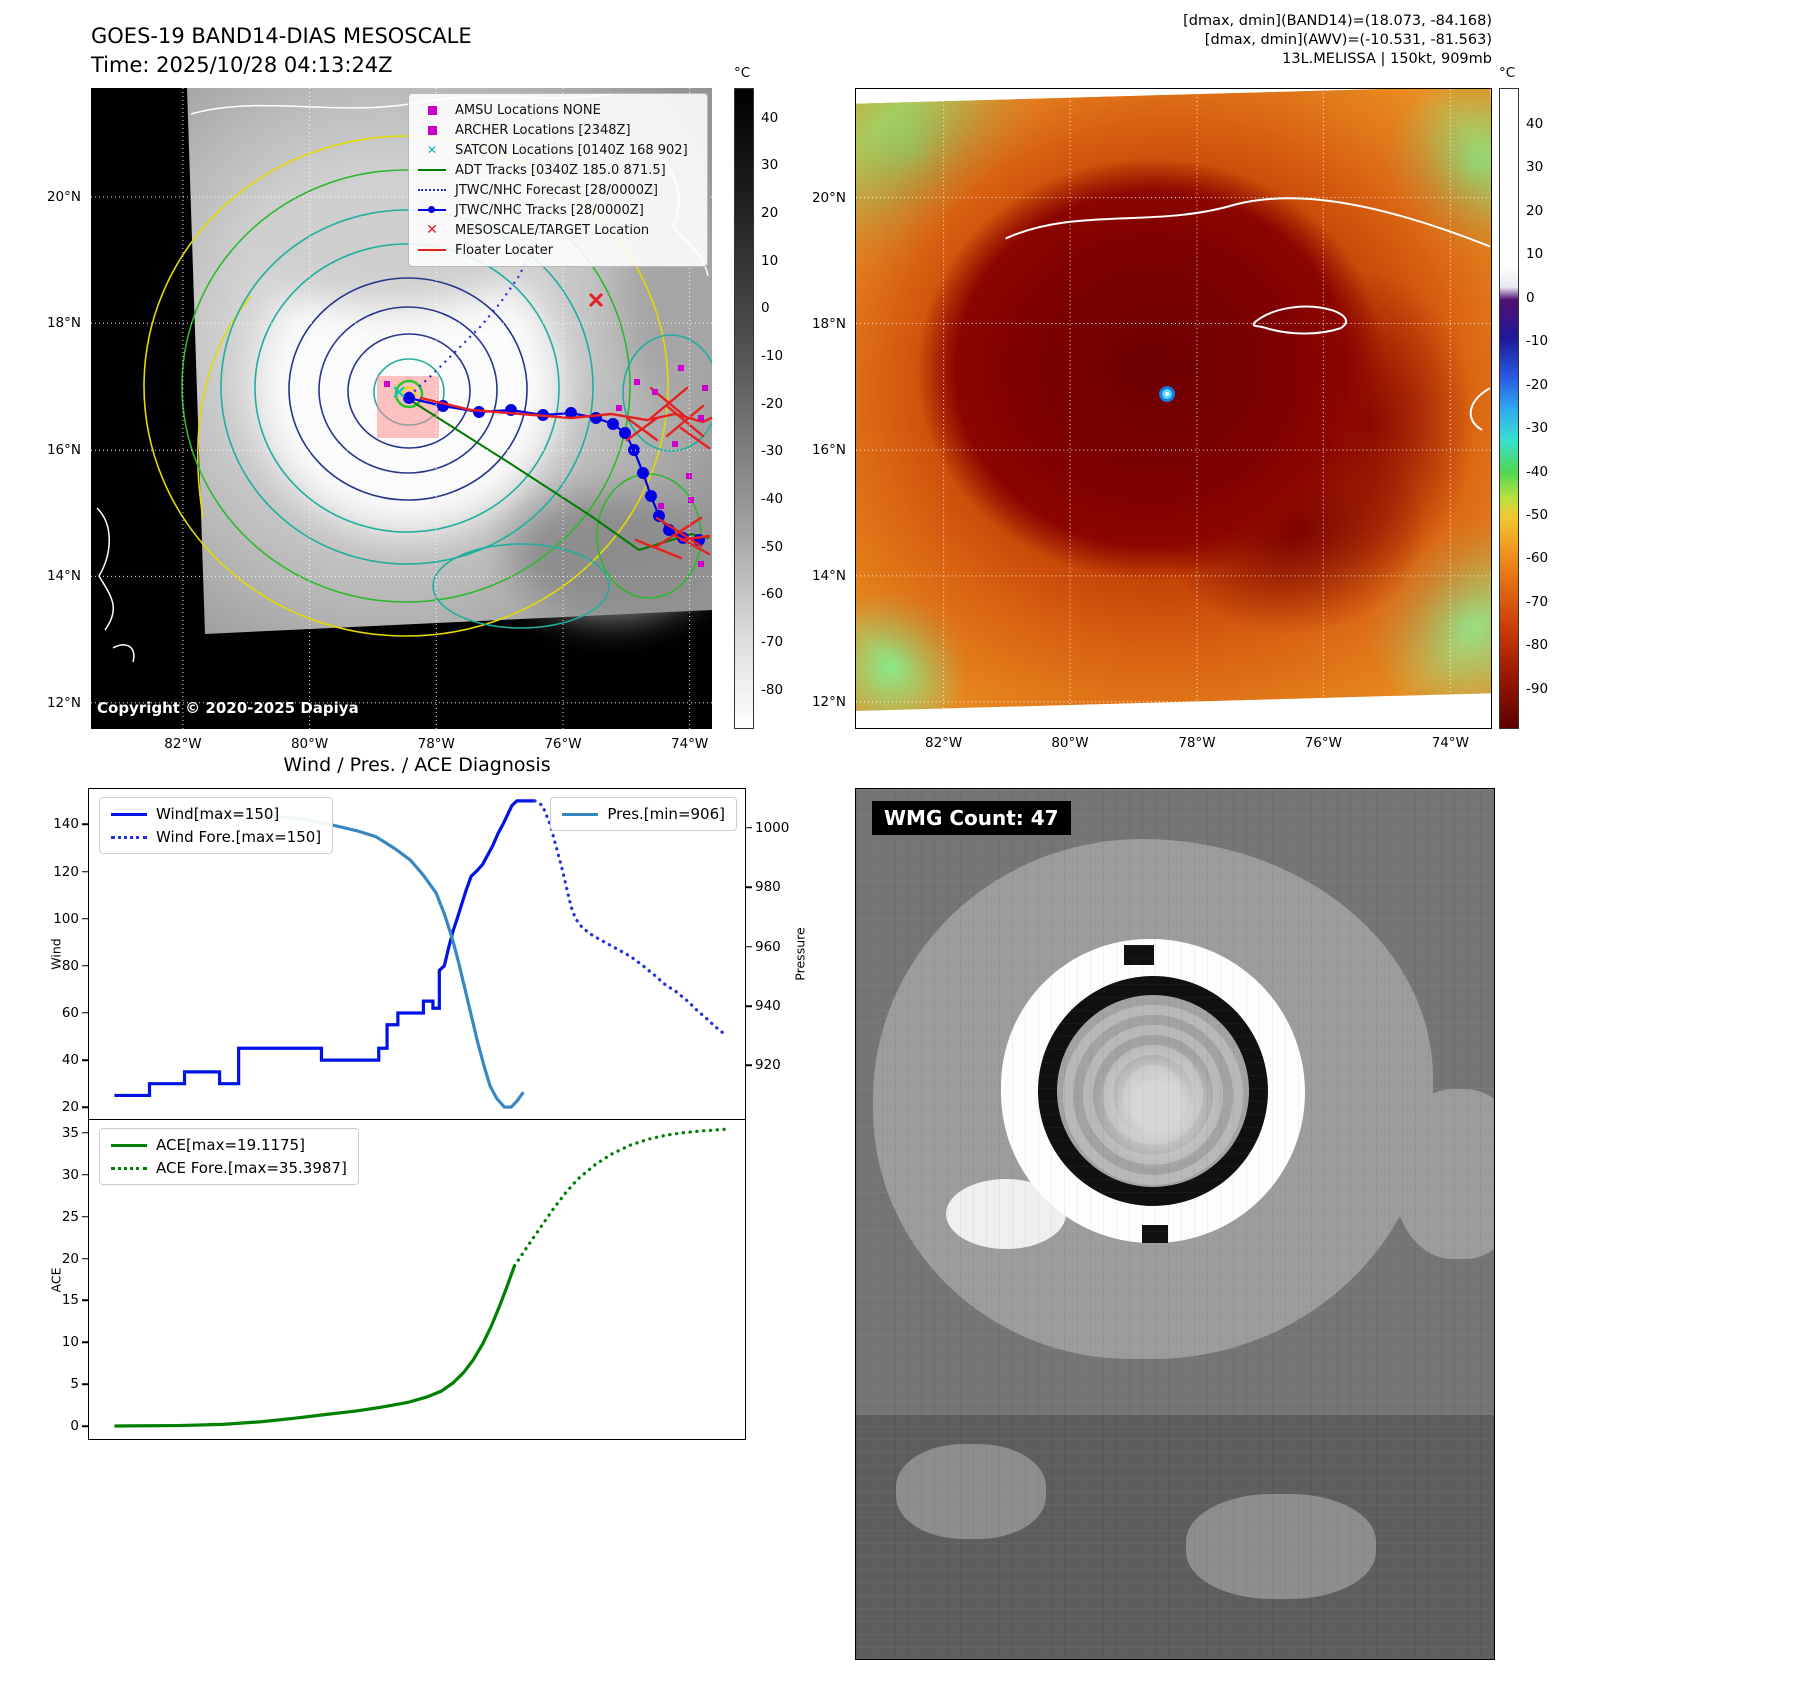  What do you see at coordinates (1348, 40) in the screenshot?
I see `dmax-dmin-awv: [dmax, dmin](AWV)=(-10.531, -81.563)` at bounding box center [1348, 40].